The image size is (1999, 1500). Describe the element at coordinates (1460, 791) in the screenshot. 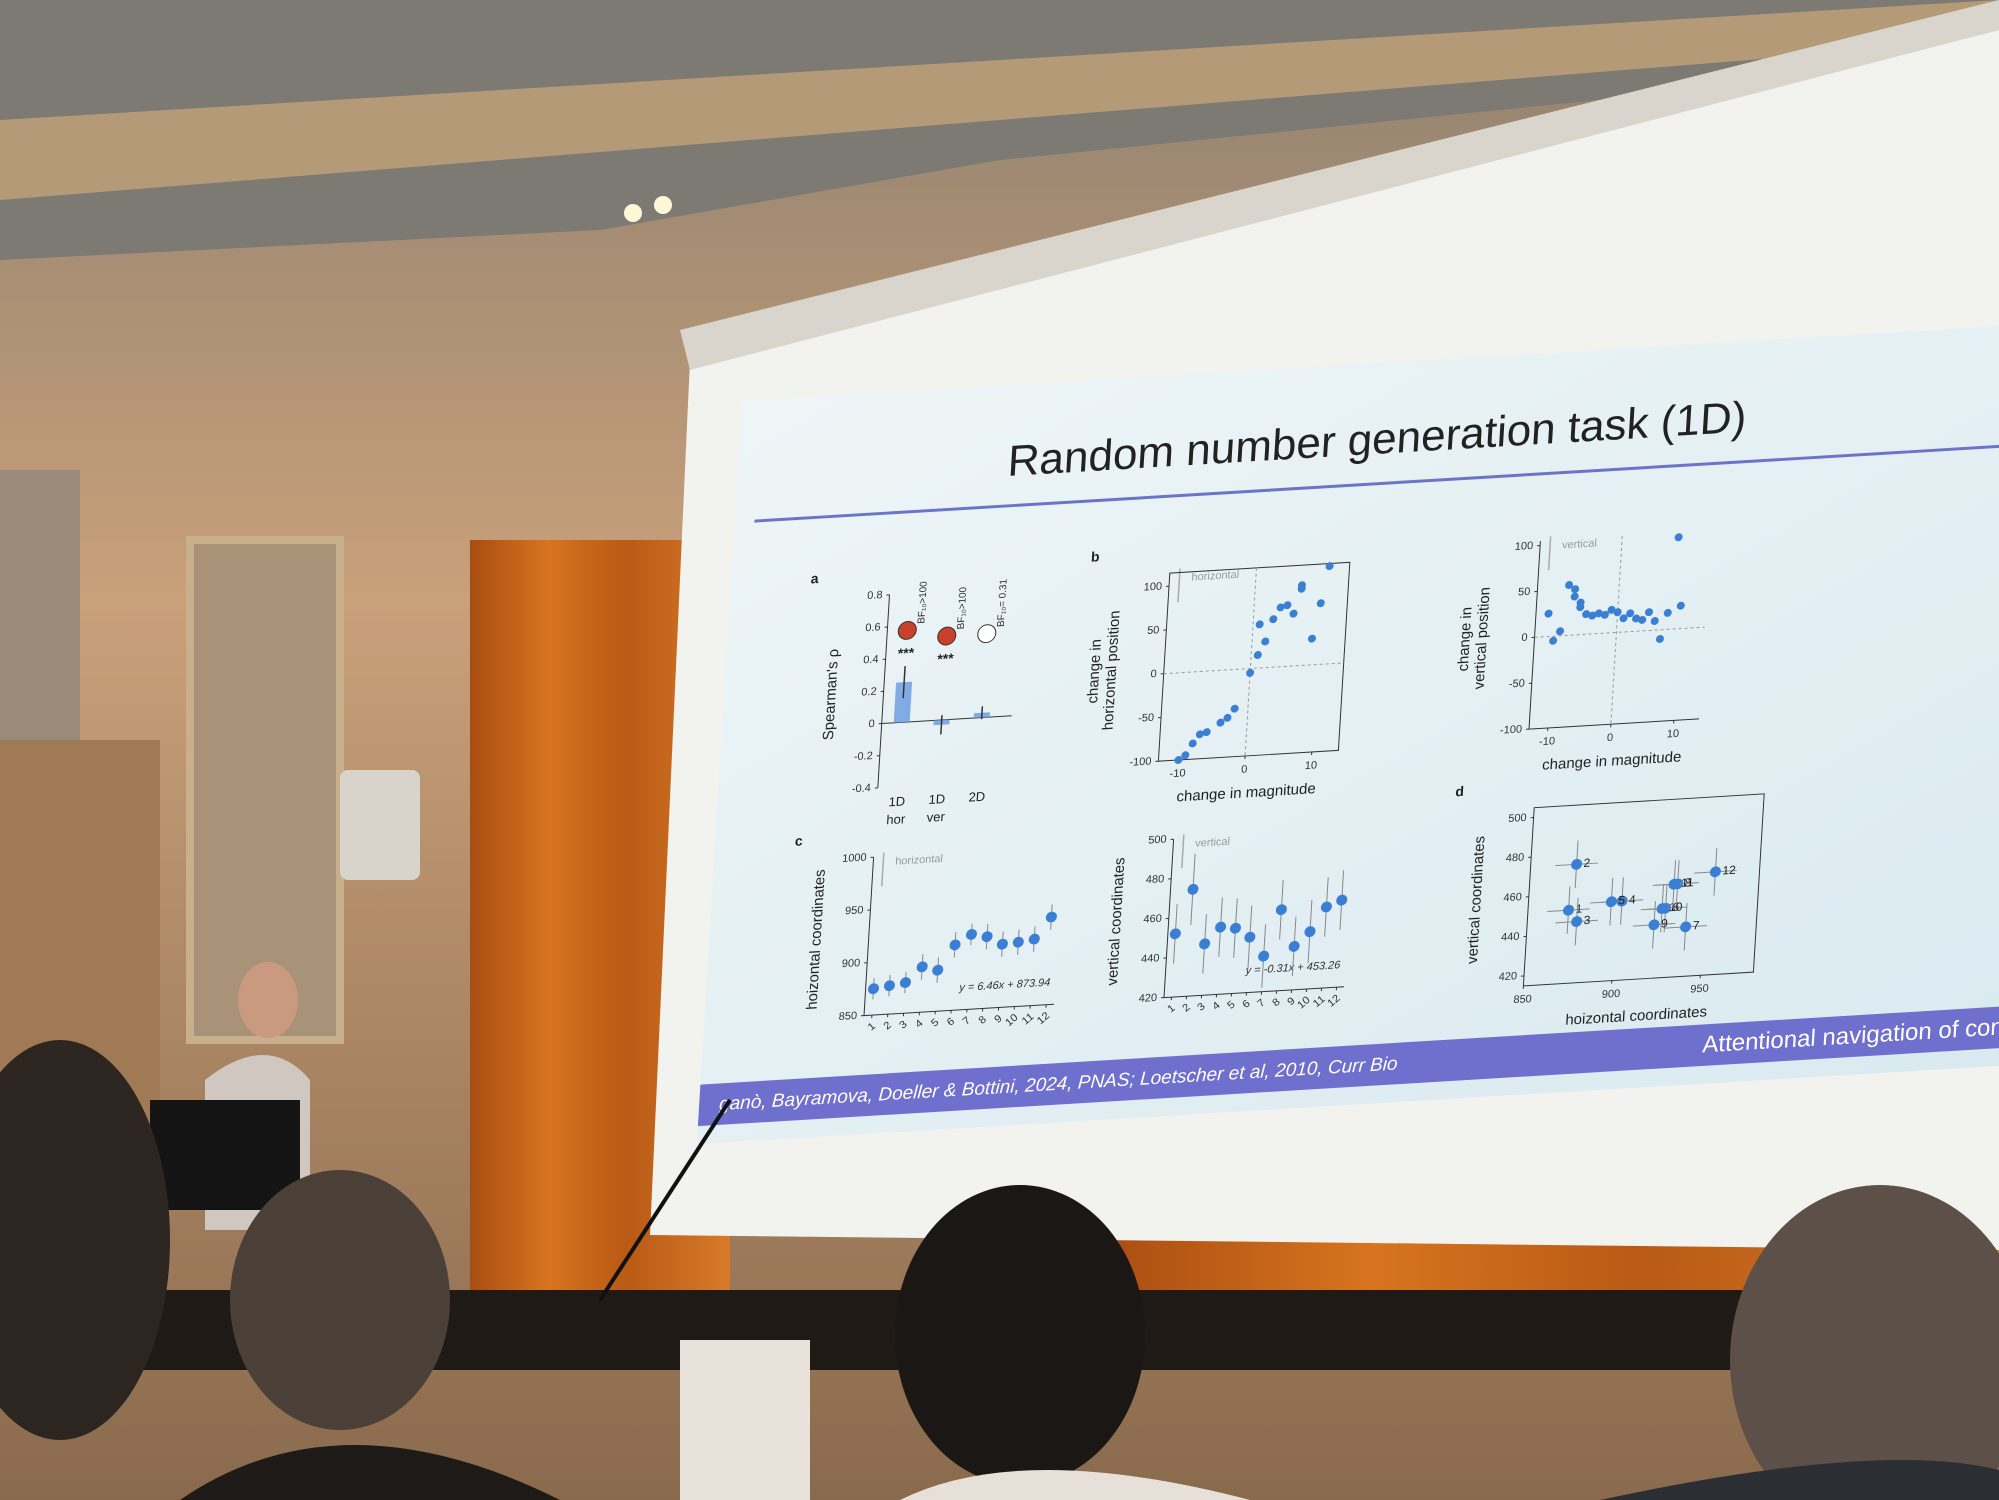

I see `panel-label: d` at that location.